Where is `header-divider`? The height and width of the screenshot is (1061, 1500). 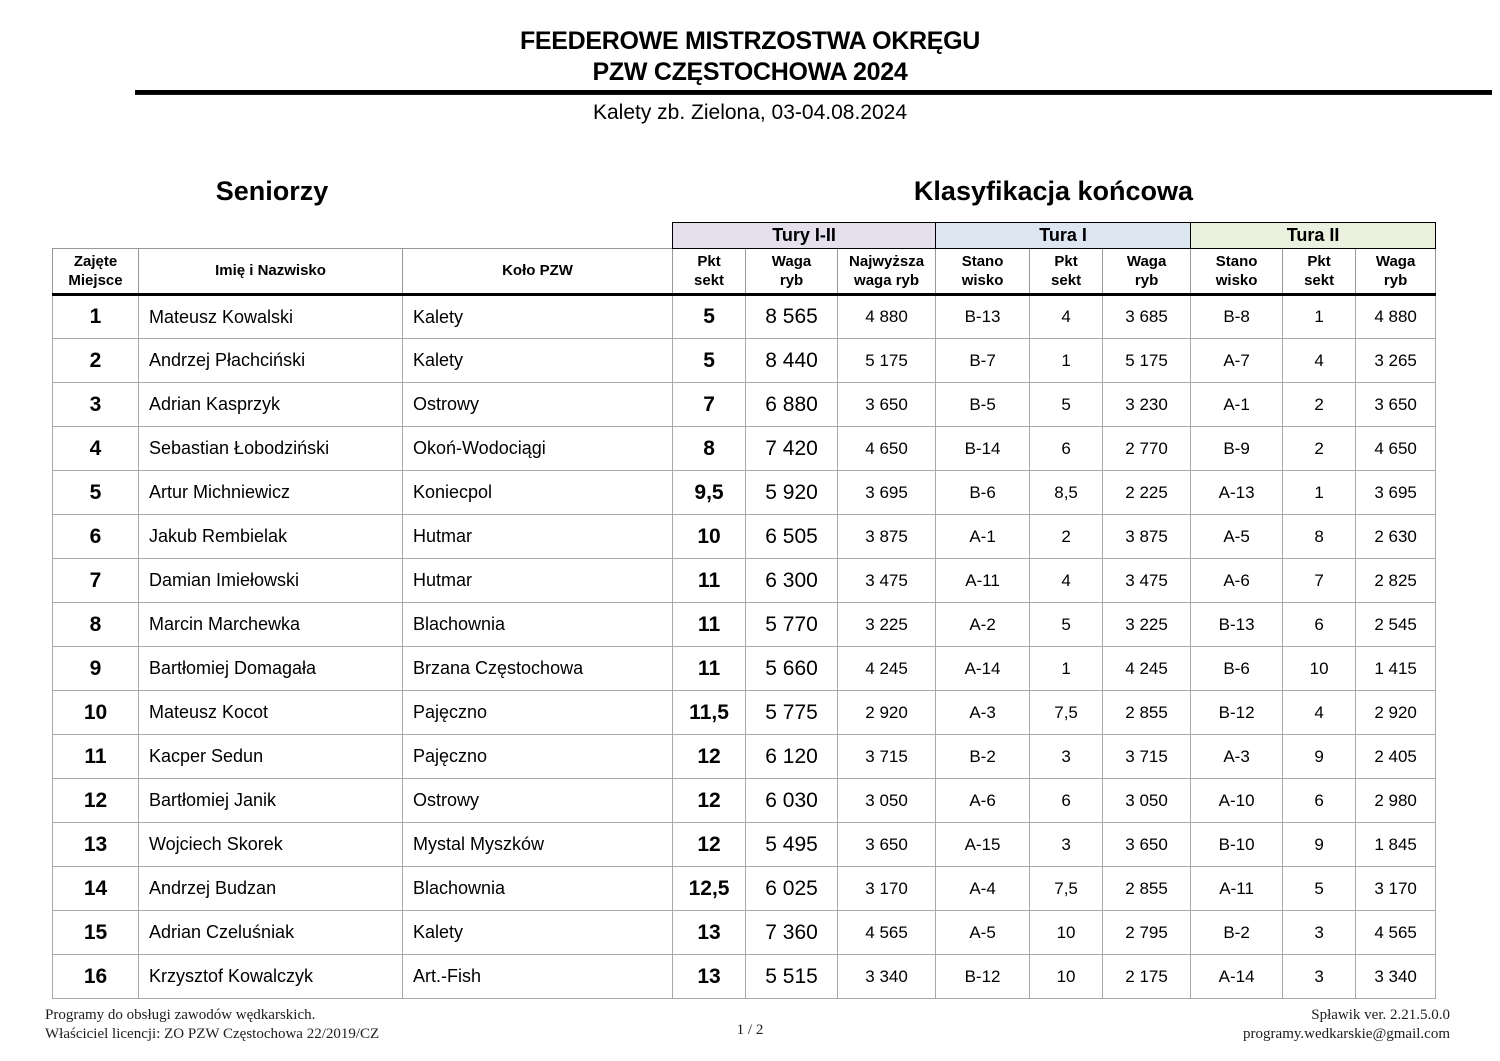
header-divider is located at coordinates (813, 92).